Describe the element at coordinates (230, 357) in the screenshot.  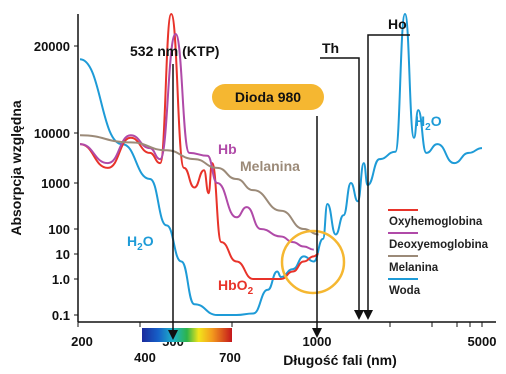
I see `spectrum-label-700: 700` at that location.